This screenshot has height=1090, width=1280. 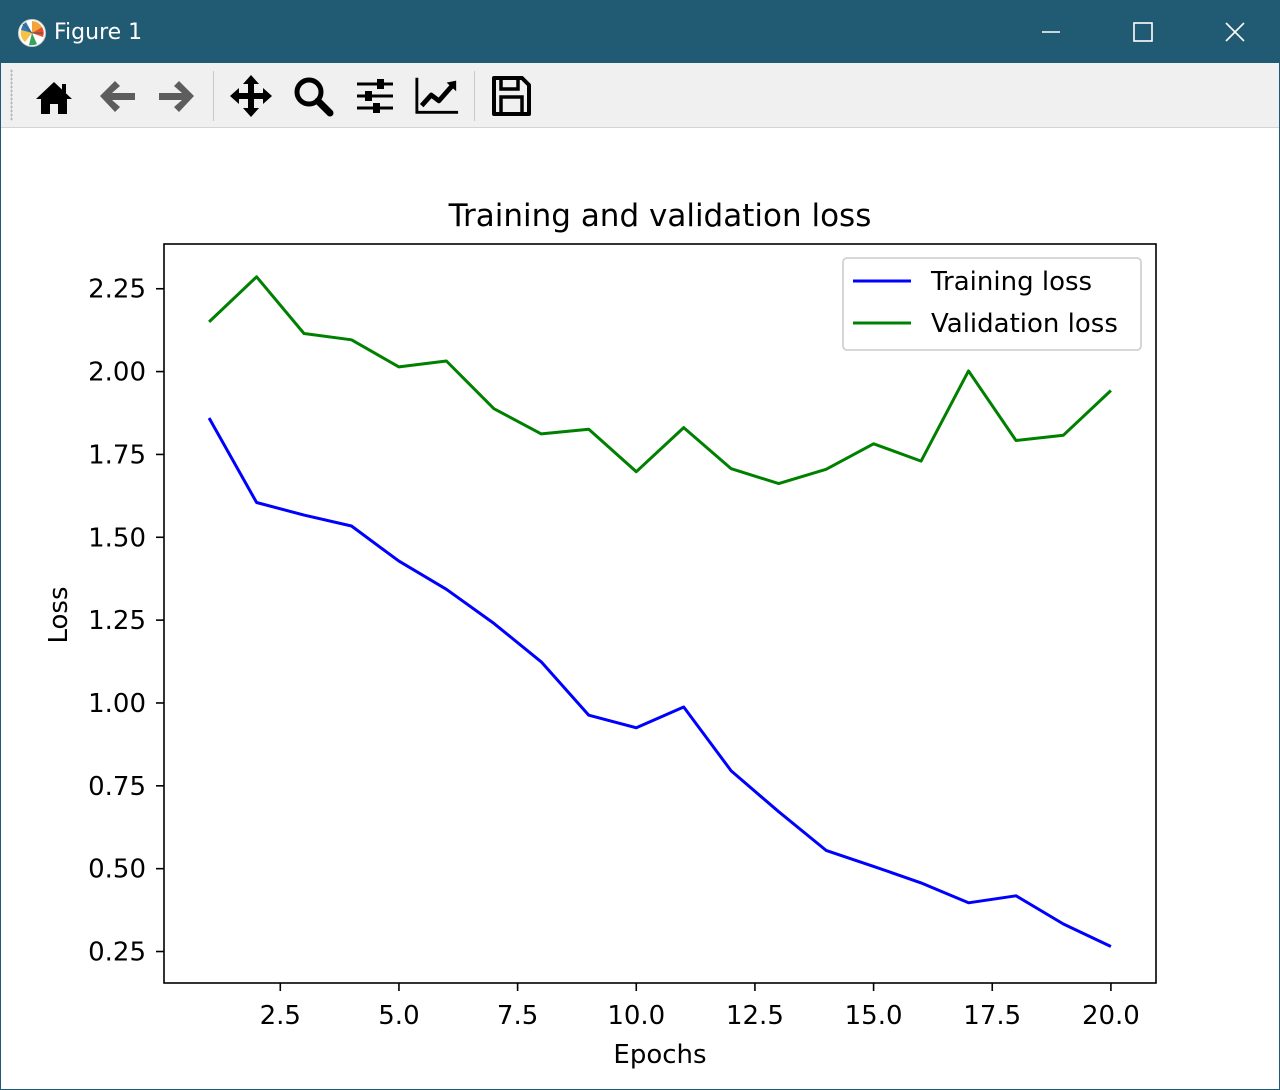 I want to click on chart-title: Training and validation loss, so click(x=660, y=216).